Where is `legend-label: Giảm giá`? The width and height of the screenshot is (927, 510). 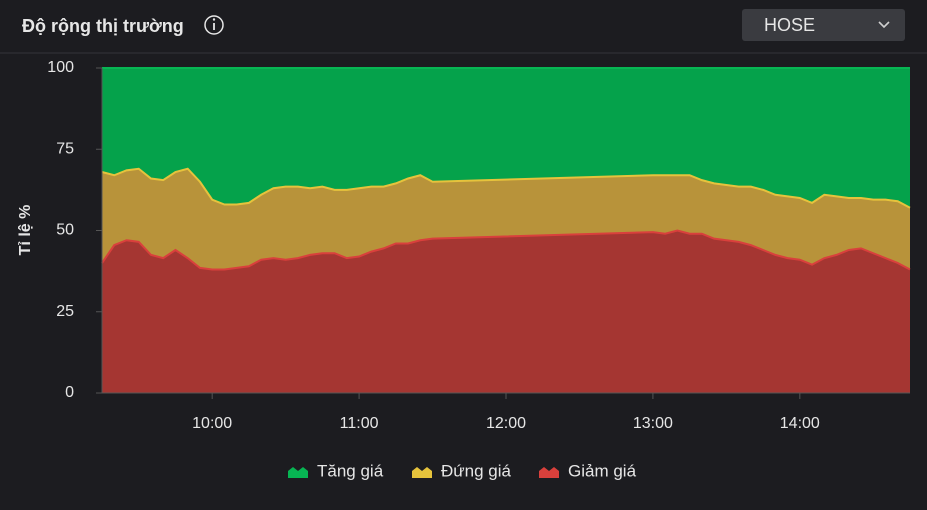
legend-label: Giảm giá is located at coordinates (602, 470).